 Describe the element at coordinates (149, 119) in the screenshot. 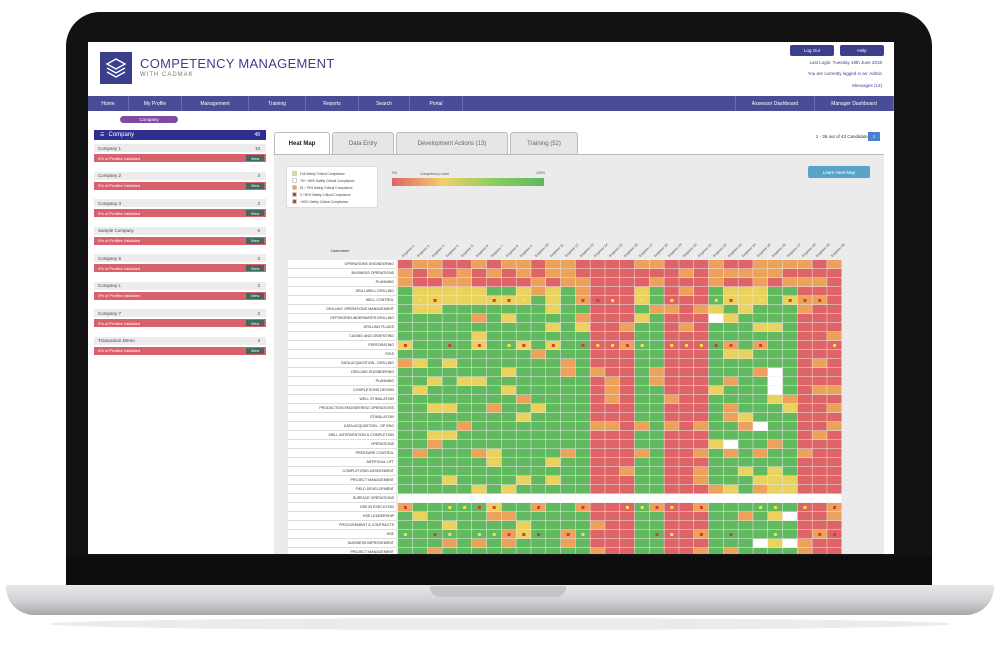

I see `company-chip: Company` at that location.